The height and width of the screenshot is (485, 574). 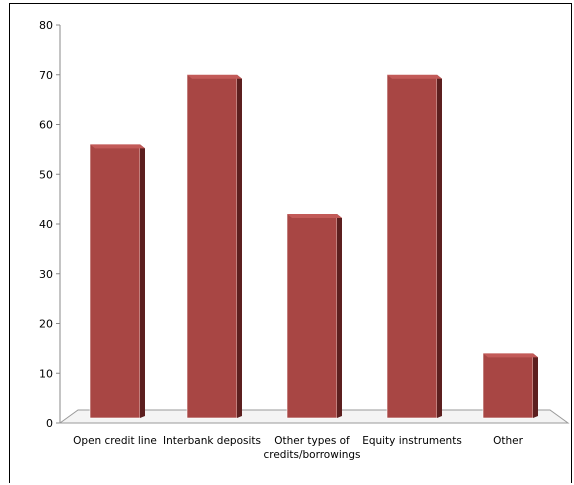 I want to click on y-tick-label: 0, so click(x=49, y=423).